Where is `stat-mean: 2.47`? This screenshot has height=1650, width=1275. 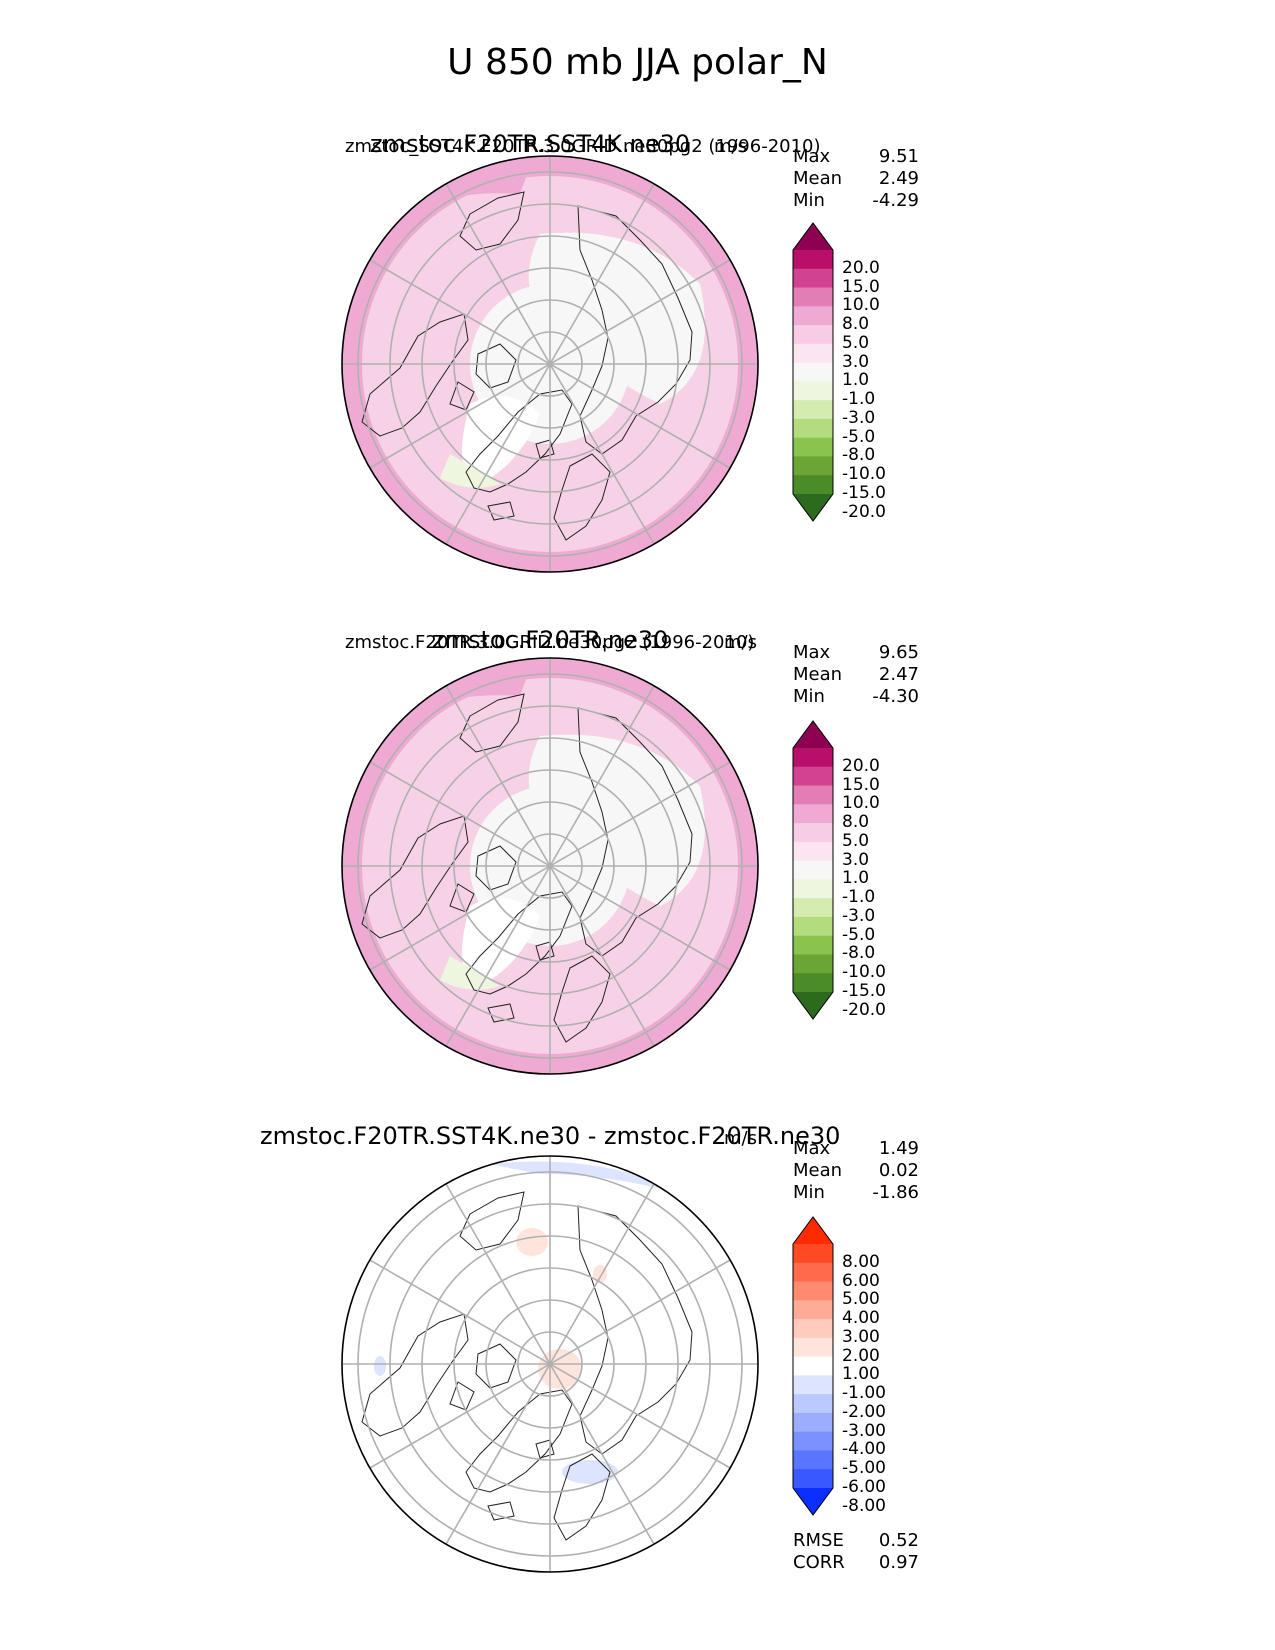 stat-mean: 2.47 is located at coordinates (898, 674).